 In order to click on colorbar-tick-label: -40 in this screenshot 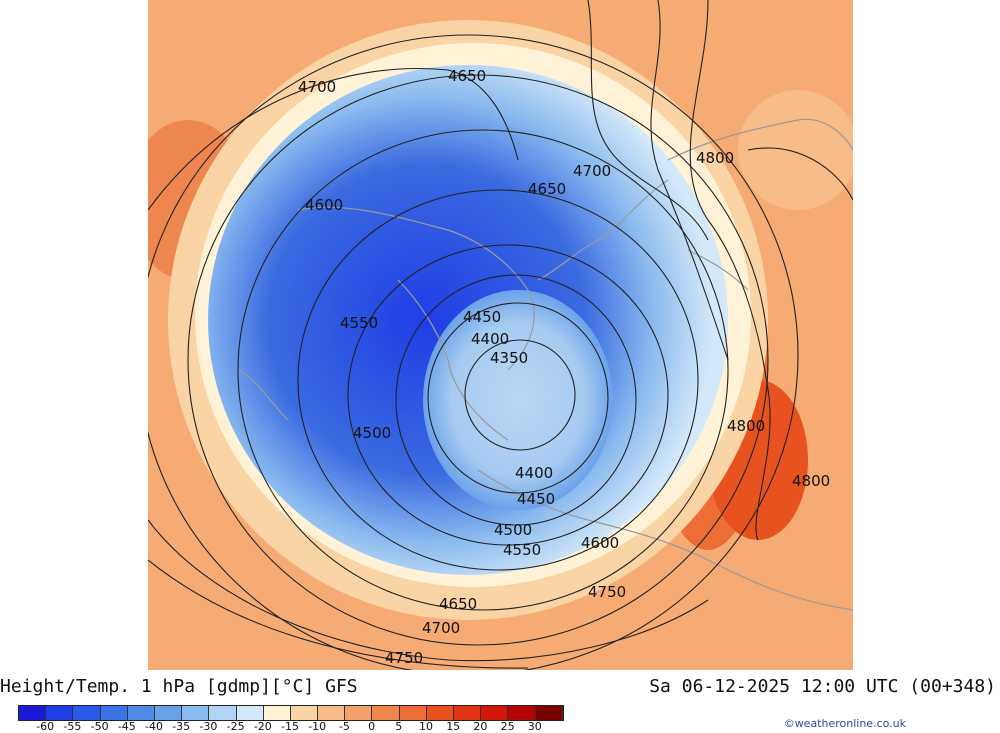, I will do `click(154, 726)`.